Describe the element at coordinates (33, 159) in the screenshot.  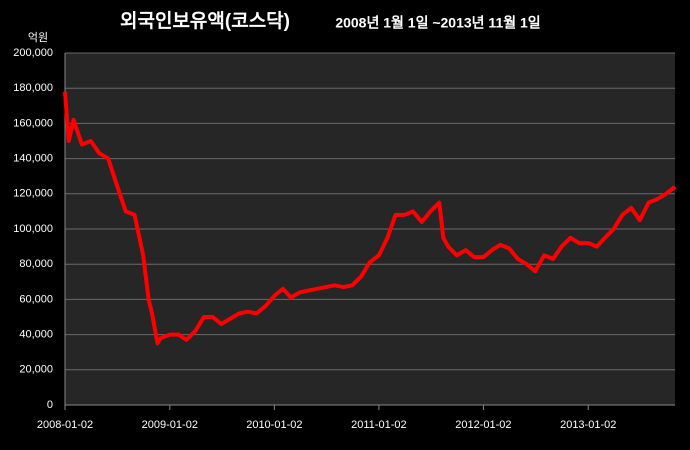
I see `y-tick-label: 140,000` at that location.